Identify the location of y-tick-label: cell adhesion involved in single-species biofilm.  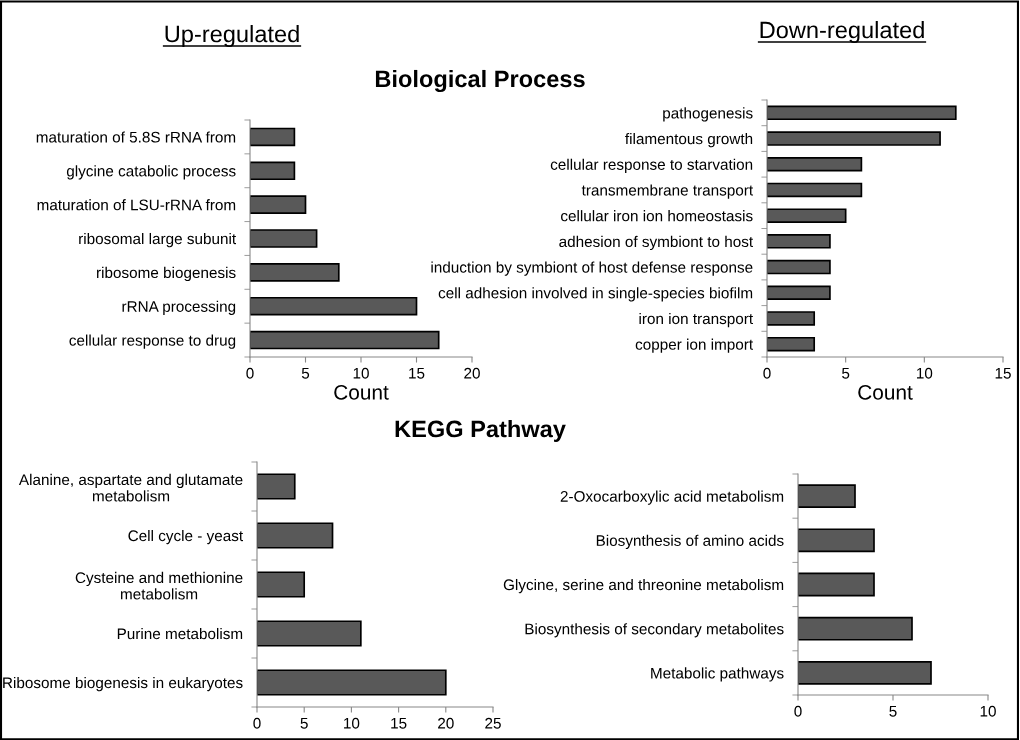
(595, 294).